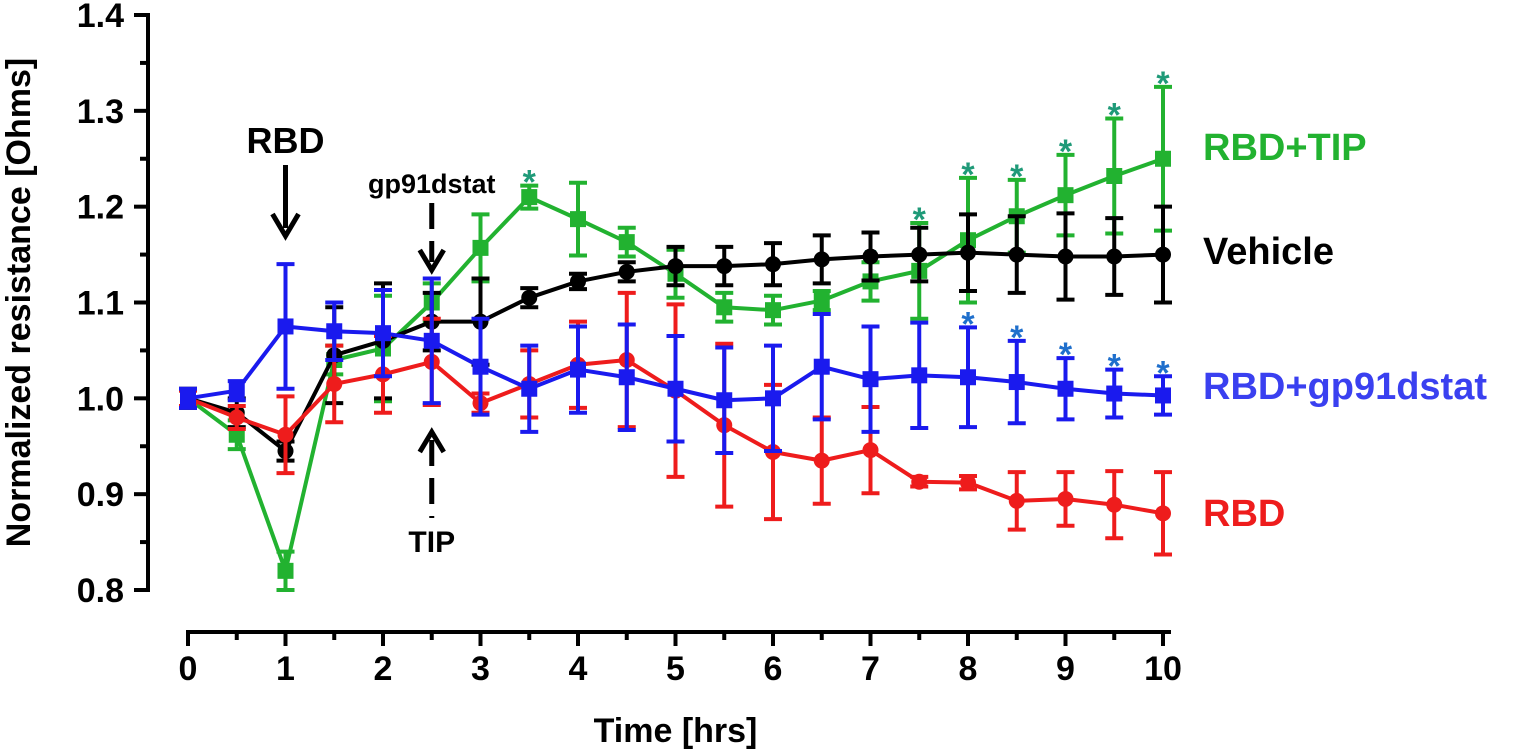 The width and height of the screenshot is (1532, 750). Describe the element at coordinates (19, 302) in the screenshot. I see `y-axis-label: Normalized resistance [Ohms]` at that location.